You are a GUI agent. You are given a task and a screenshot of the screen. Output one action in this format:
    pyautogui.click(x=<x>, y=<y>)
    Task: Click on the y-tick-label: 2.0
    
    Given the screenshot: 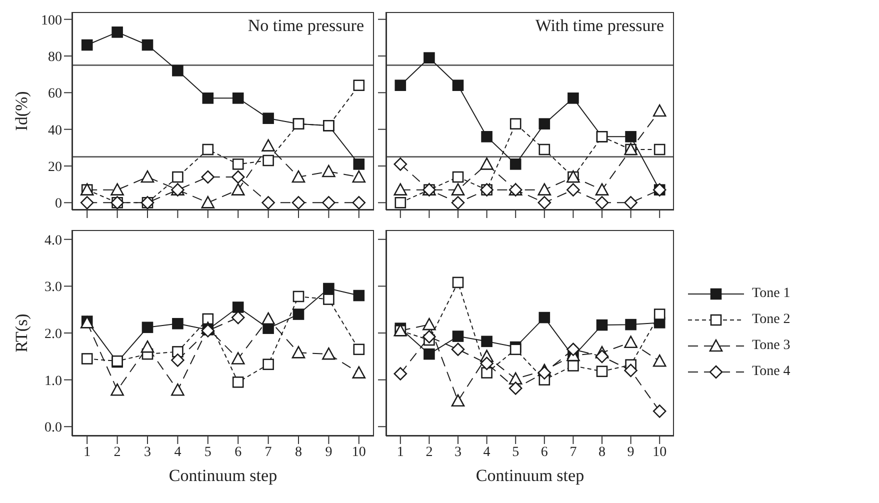 What is the action you would take?
    pyautogui.click(x=53, y=334)
    